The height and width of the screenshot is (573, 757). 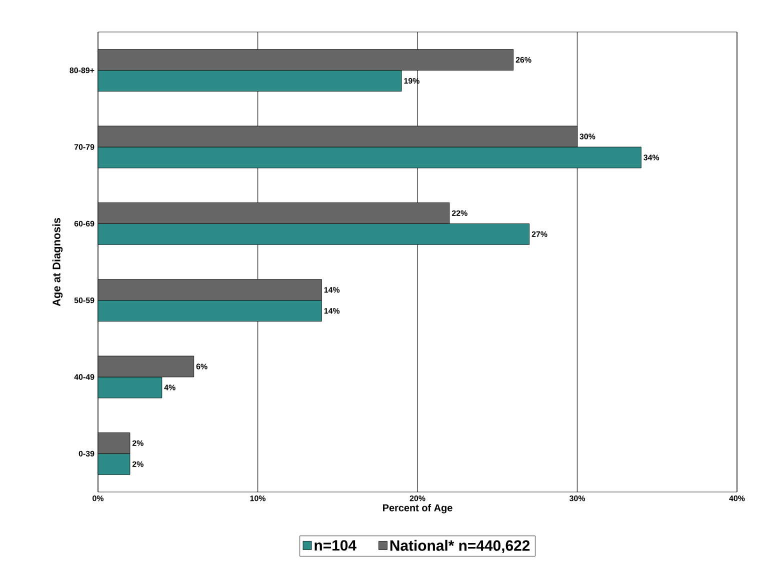 What do you see at coordinates (460, 547) in the screenshot?
I see `legend-label: National* n=440,622` at bounding box center [460, 547].